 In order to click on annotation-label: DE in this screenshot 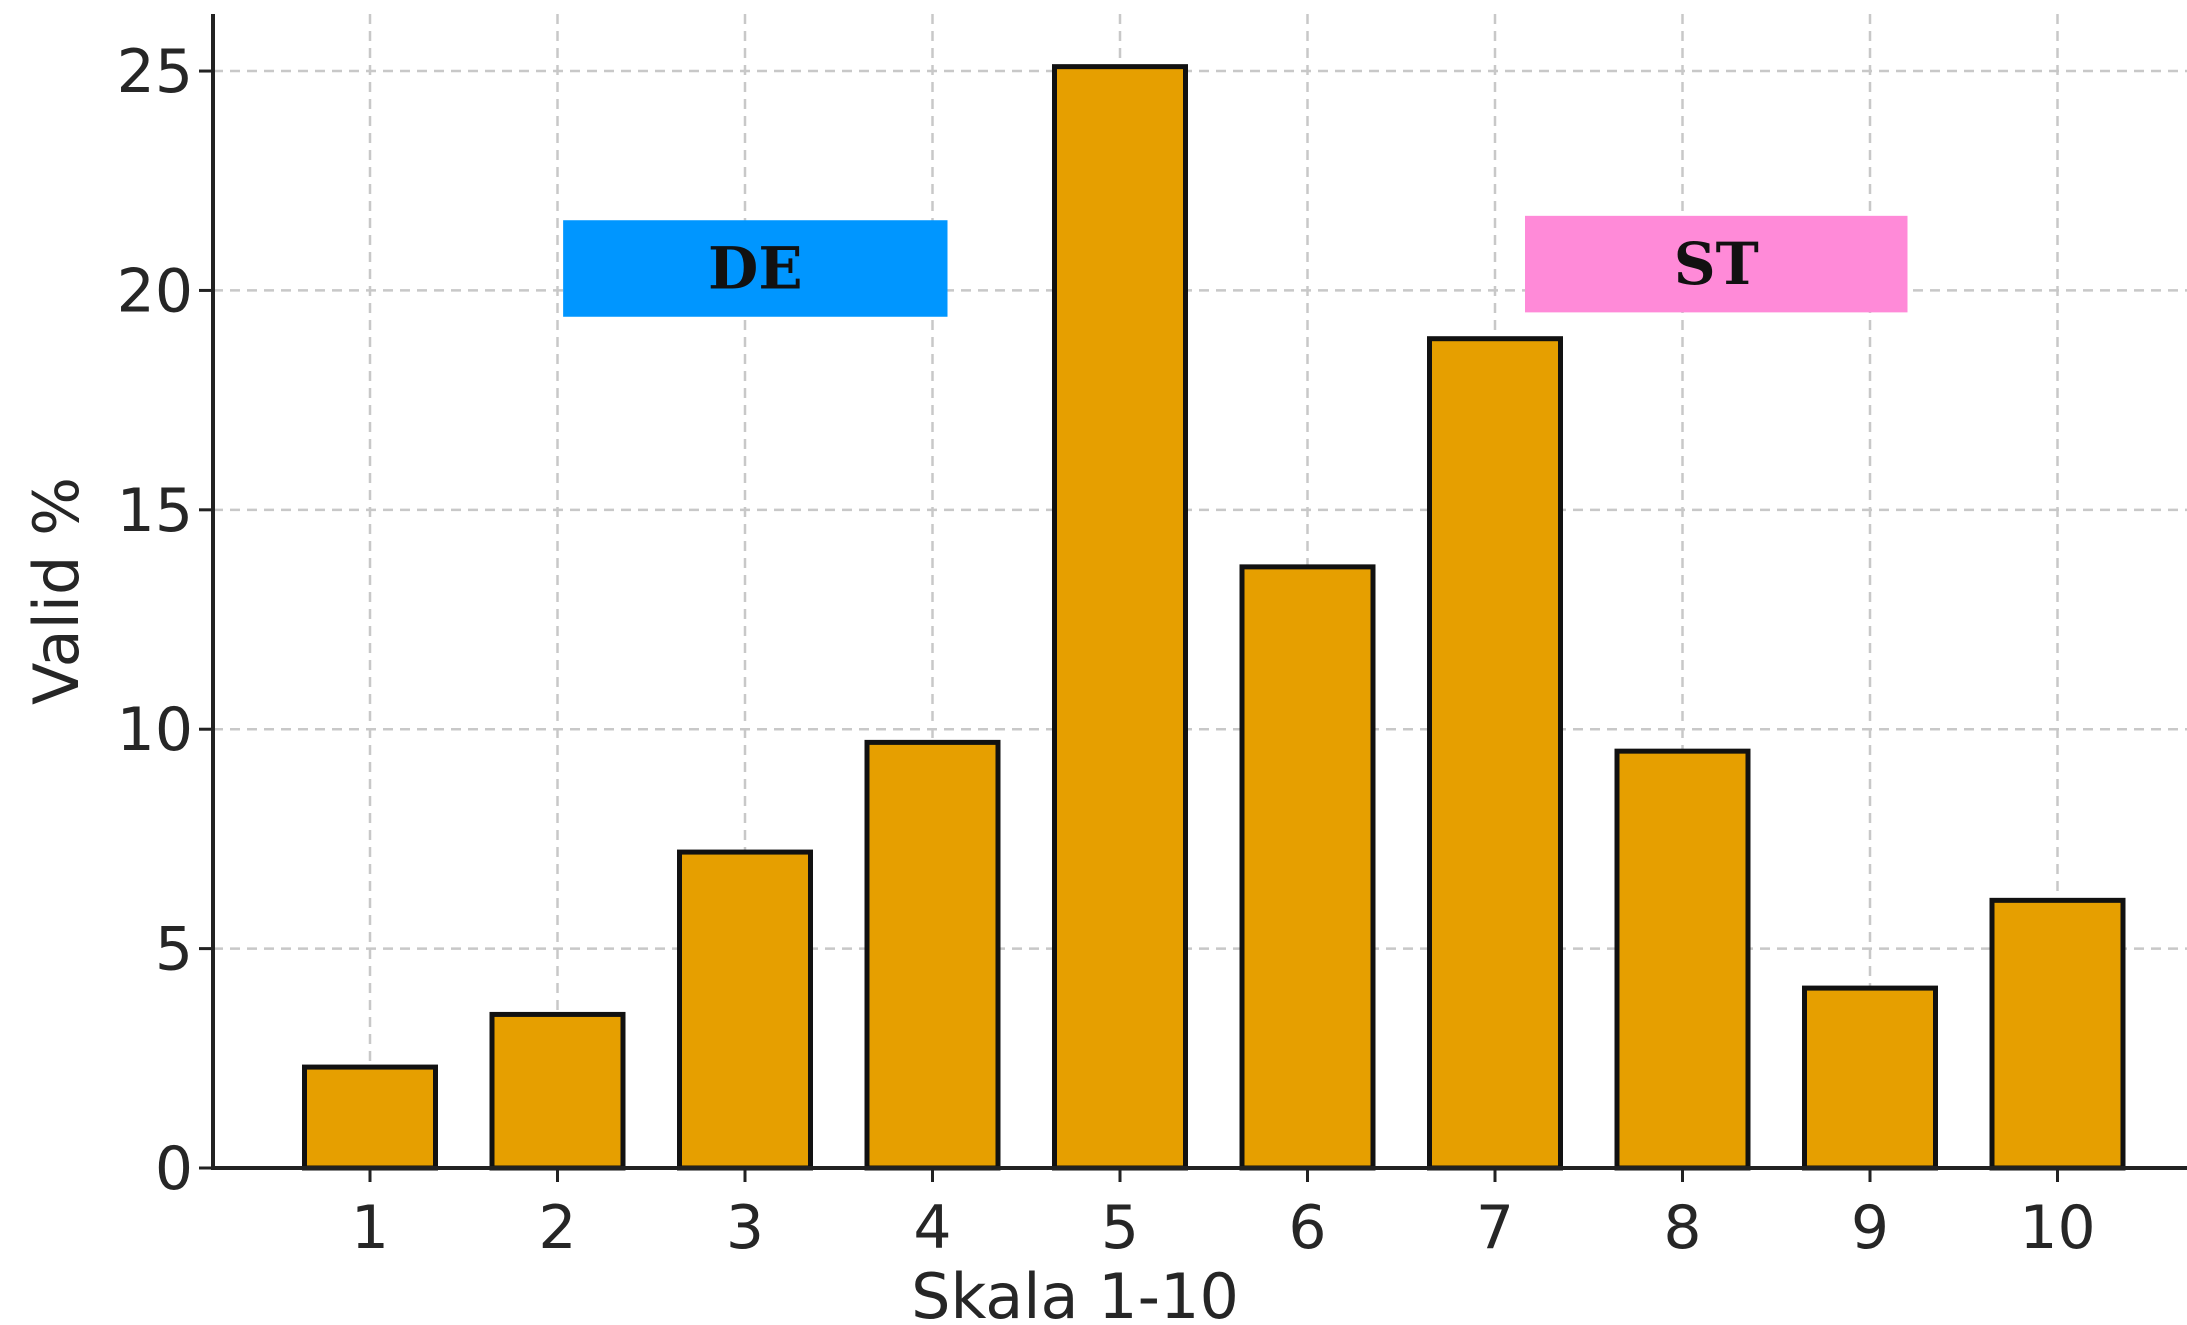, I will do `click(755, 268)`.